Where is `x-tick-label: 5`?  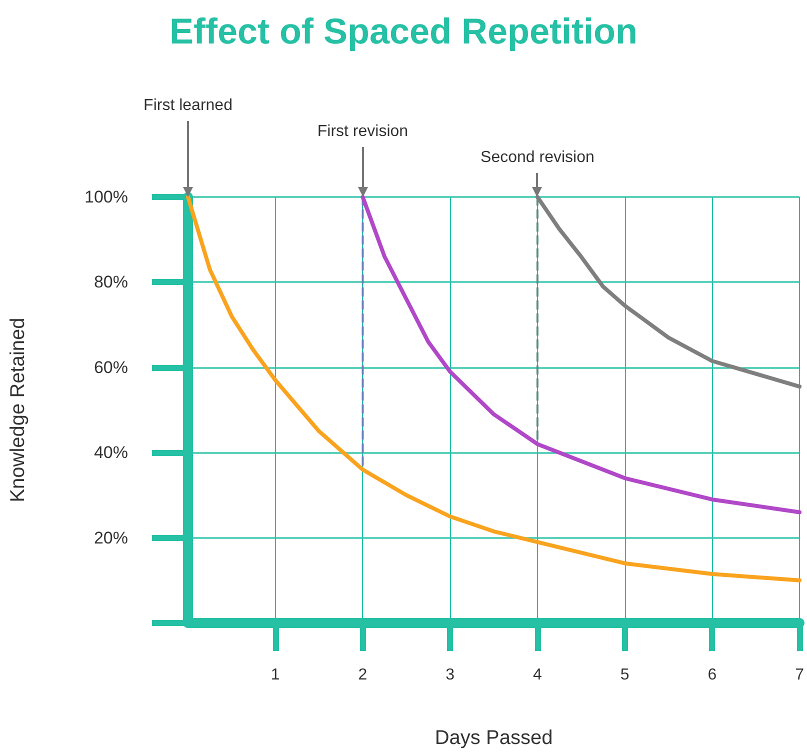 x-tick-label: 5 is located at coordinates (625, 675).